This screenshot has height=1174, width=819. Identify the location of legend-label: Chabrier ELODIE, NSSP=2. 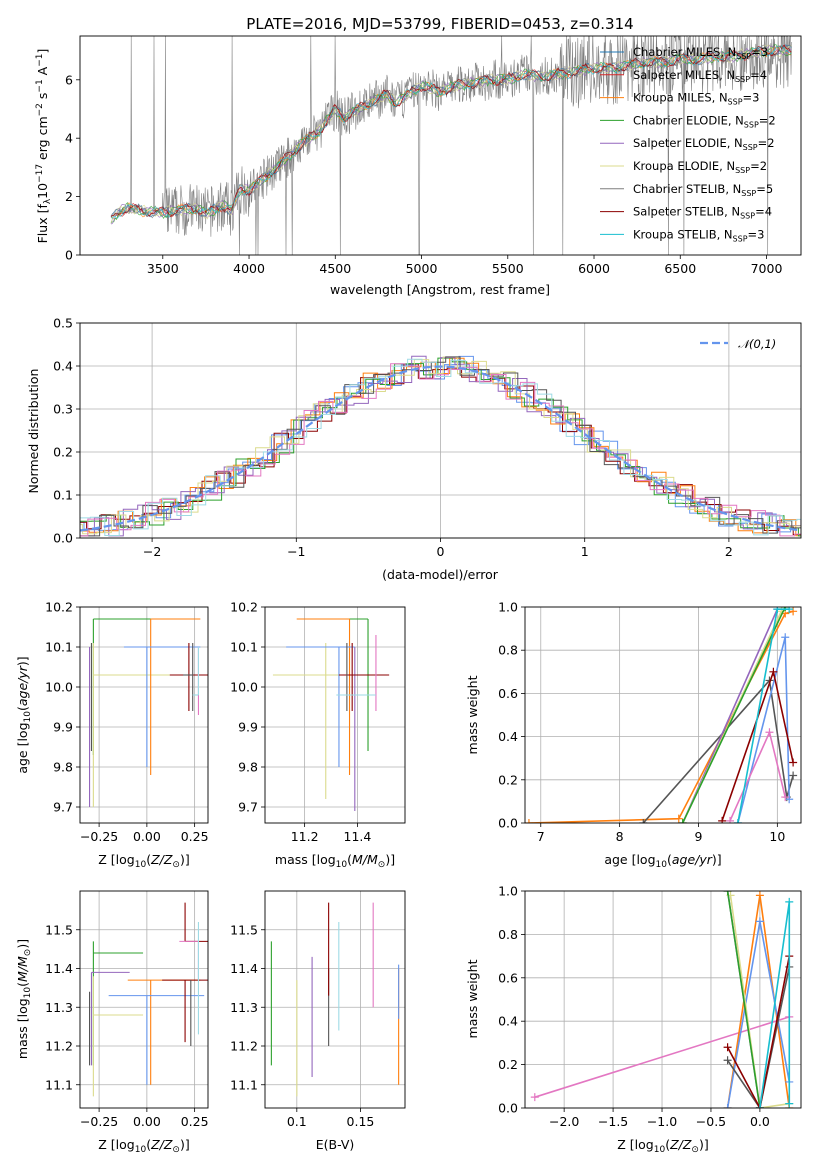
(704, 121).